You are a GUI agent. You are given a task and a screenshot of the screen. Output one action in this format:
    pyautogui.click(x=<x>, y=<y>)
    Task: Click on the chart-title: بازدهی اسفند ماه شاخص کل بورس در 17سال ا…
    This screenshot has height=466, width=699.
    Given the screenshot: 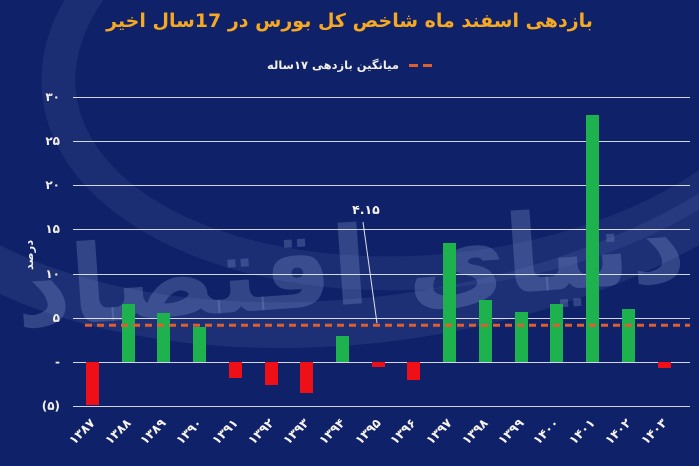 What is the action you would take?
    pyautogui.click(x=349, y=21)
    